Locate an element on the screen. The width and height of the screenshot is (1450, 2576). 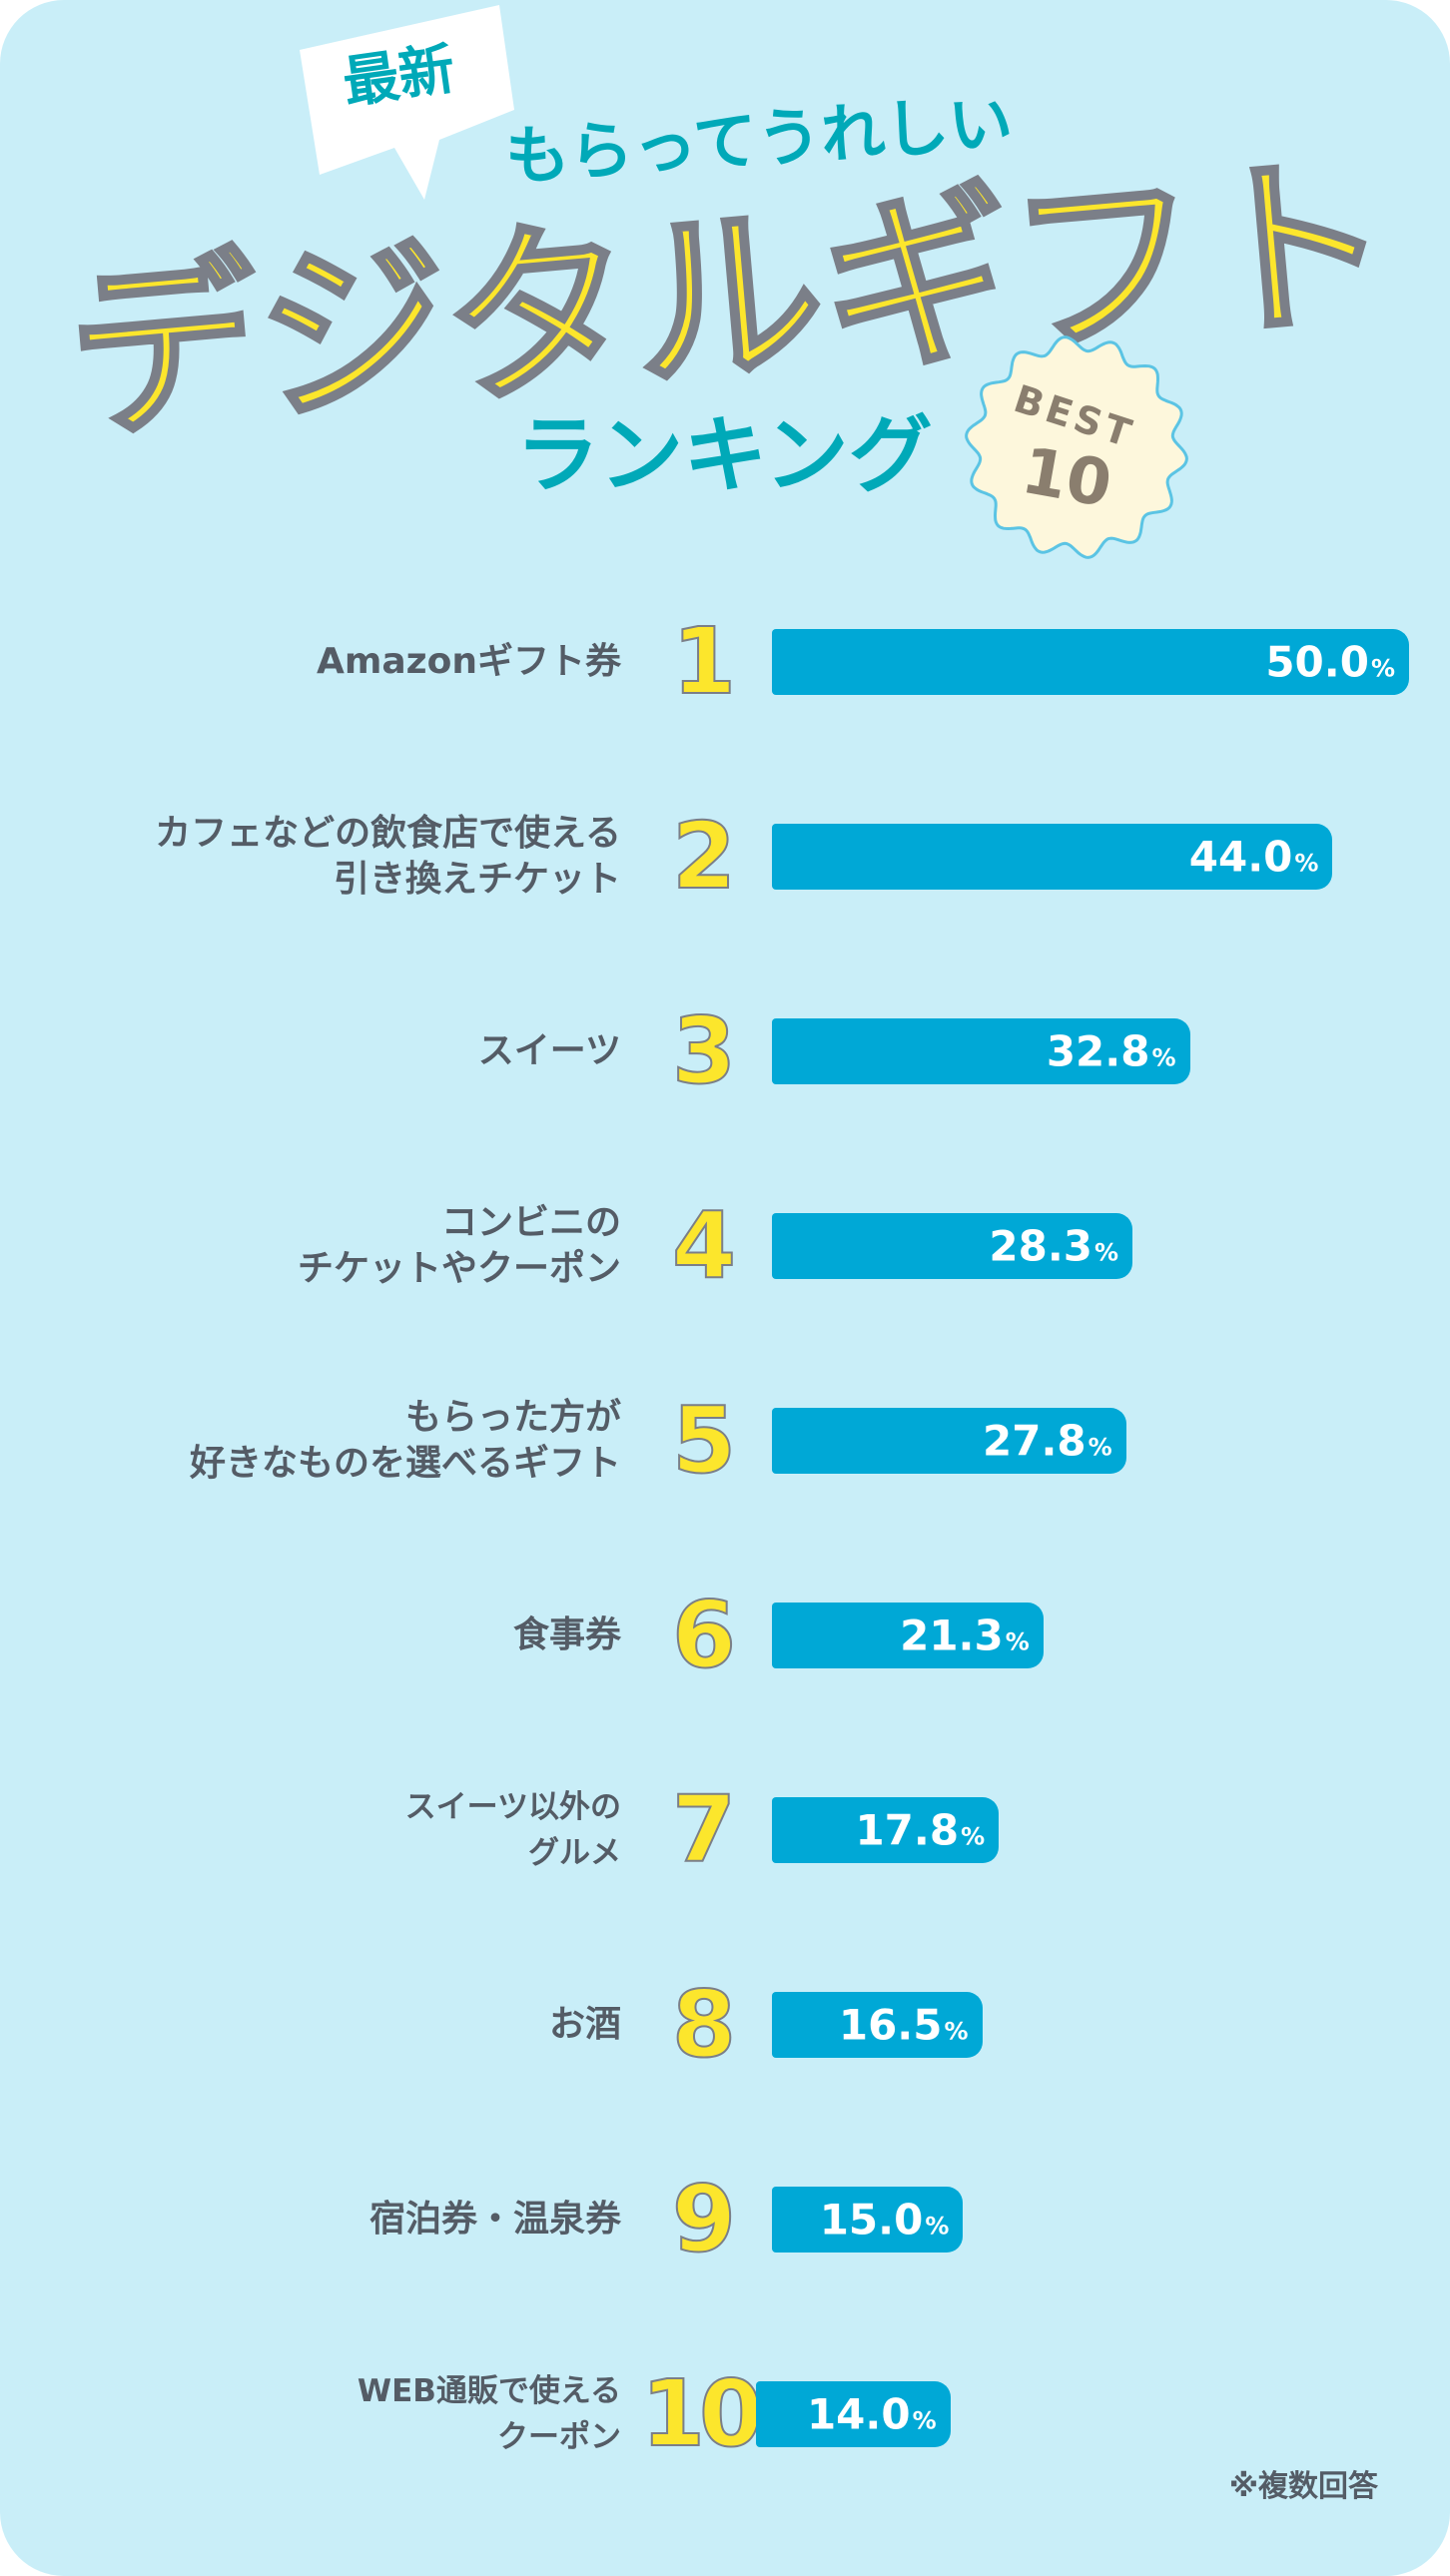
item-label: 食事券 is located at coordinates (566, 1634).